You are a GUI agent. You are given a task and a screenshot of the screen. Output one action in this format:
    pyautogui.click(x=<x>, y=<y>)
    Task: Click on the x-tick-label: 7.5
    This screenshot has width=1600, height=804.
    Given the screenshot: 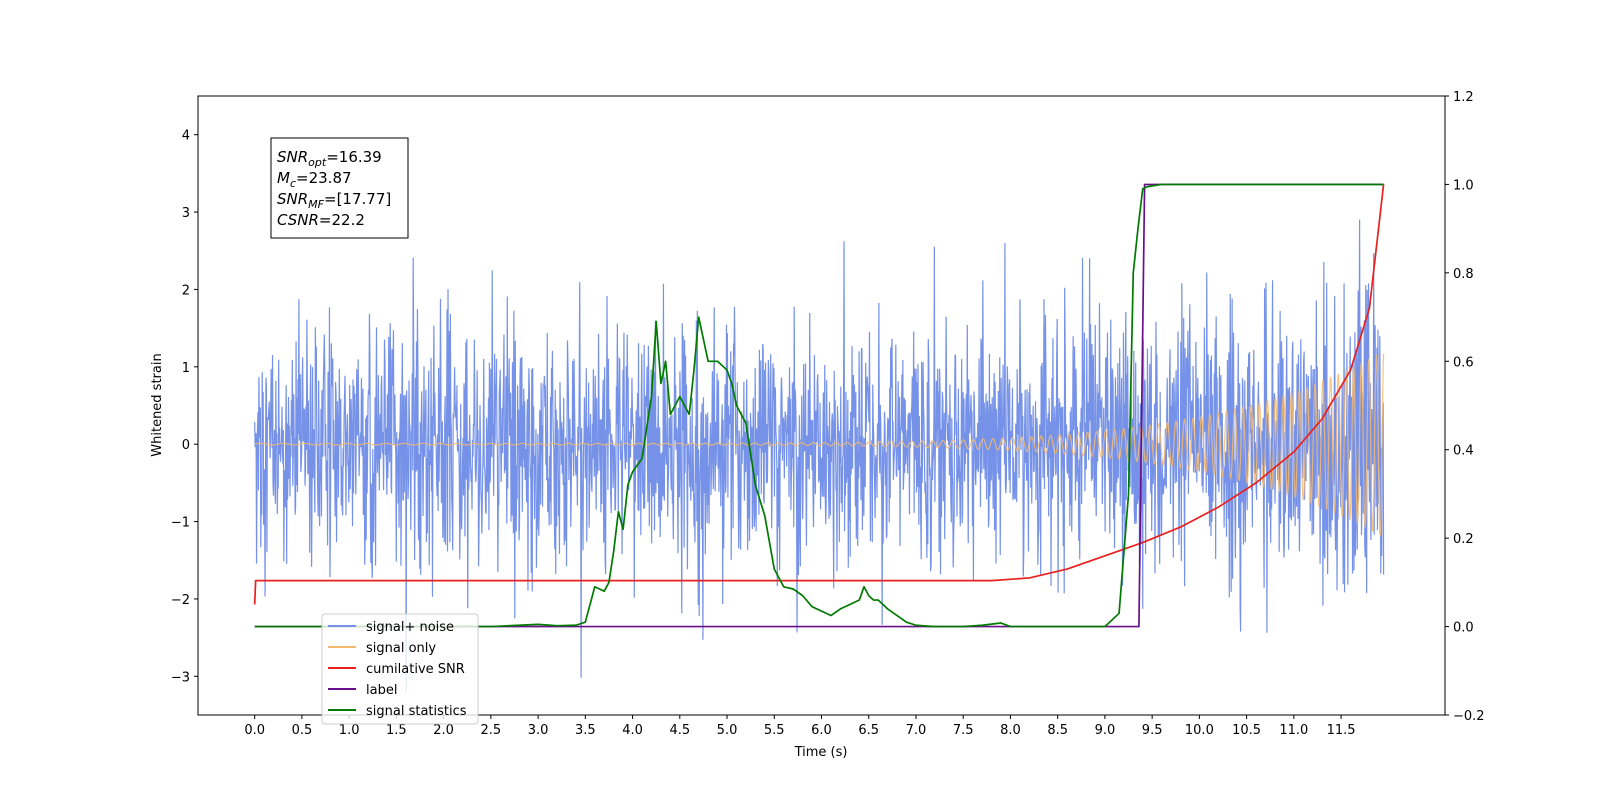 What is the action you would take?
    pyautogui.click(x=963, y=730)
    